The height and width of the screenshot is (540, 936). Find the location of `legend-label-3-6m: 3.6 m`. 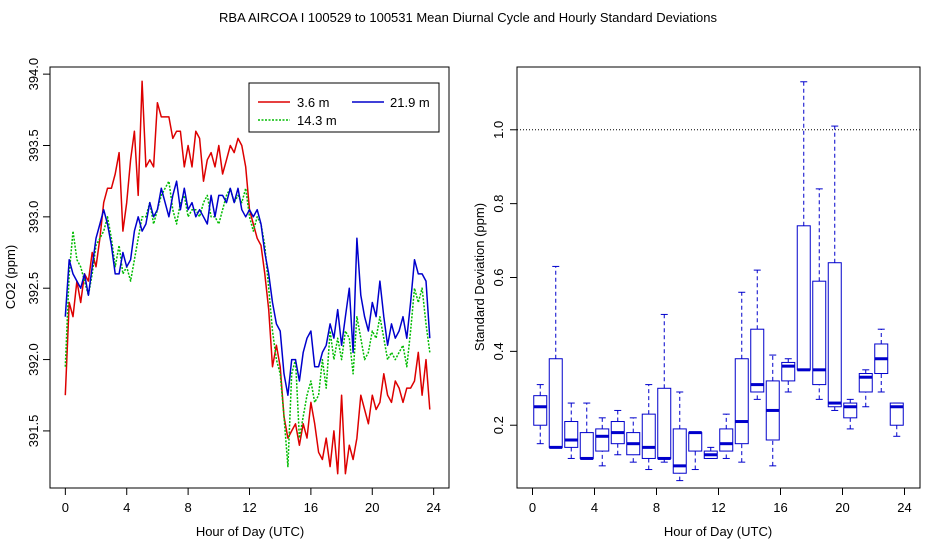

legend-label-3-6m: 3.6 m is located at coordinates (313, 102).